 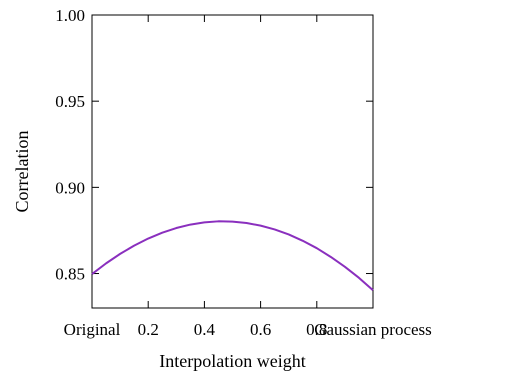 I want to click on series-line, so click(x=232, y=255).